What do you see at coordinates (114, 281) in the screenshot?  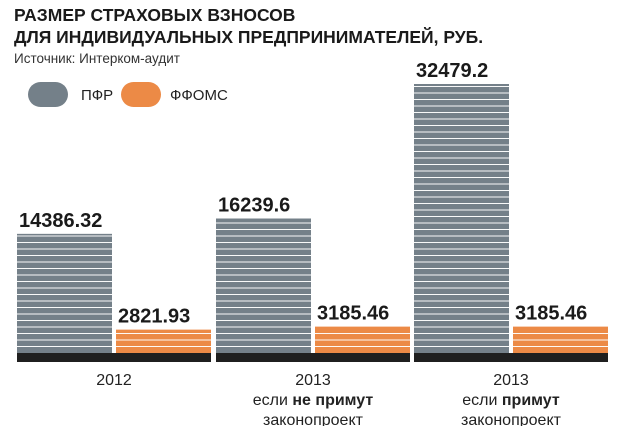 I see `bar-group-1: 14386.32 2821.93` at bounding box center [114, 281].